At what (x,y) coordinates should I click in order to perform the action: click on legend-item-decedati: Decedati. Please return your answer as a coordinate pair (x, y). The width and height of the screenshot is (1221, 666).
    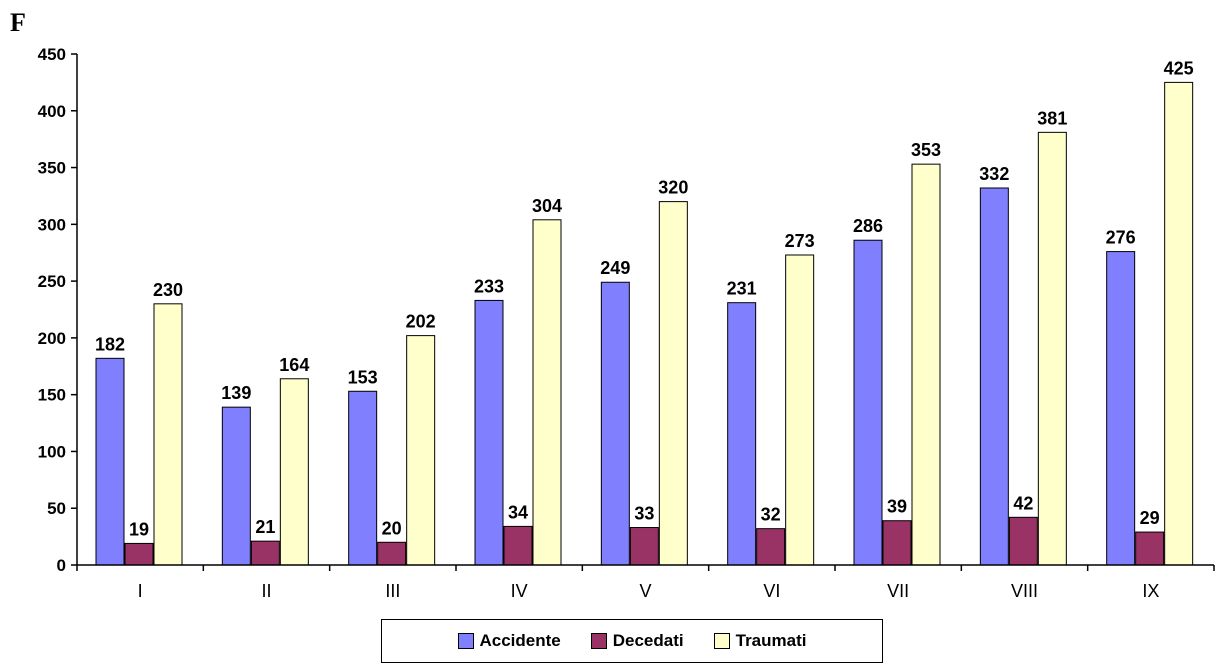
    Looking at the image, I should click on (637, 641).